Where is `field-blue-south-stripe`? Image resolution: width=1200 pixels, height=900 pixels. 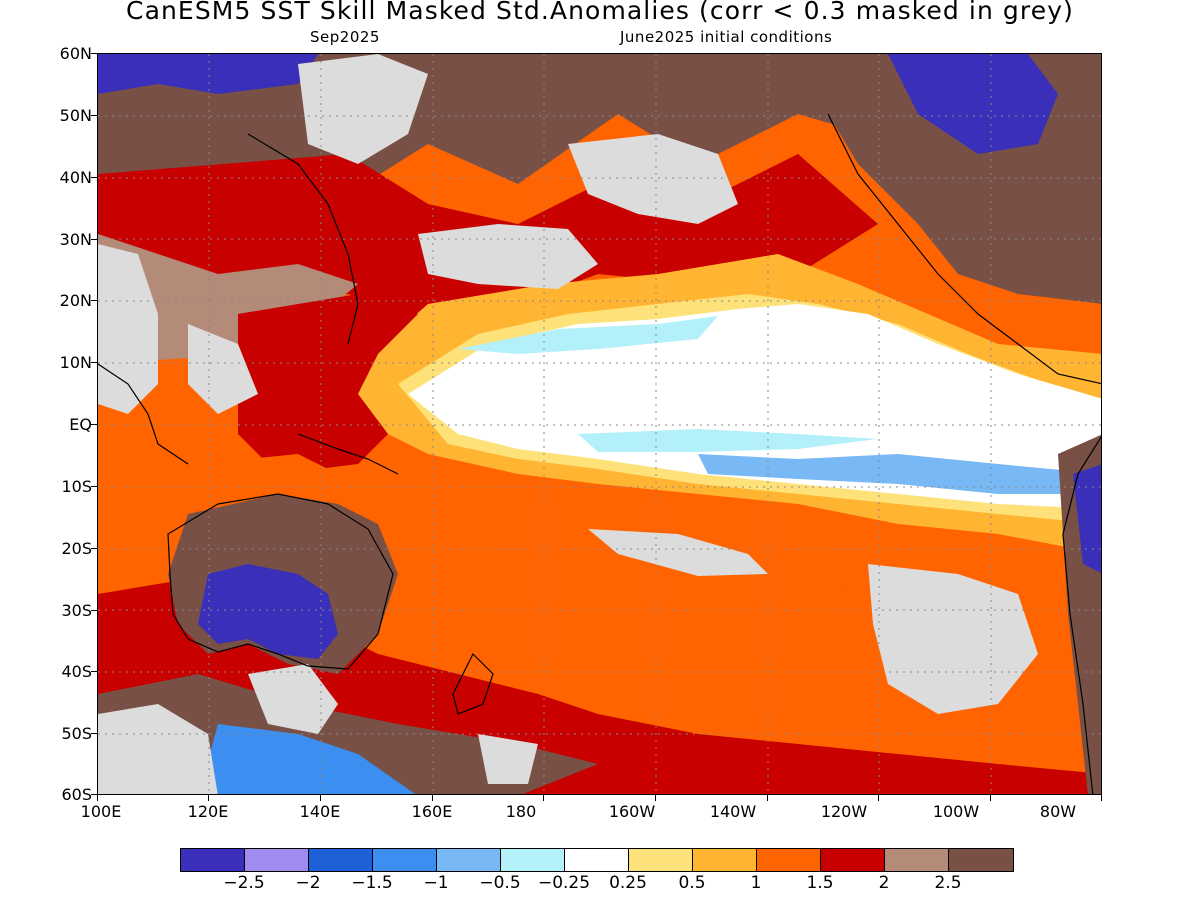
field-blue-south-stripe is located at coordinates (899, 474).